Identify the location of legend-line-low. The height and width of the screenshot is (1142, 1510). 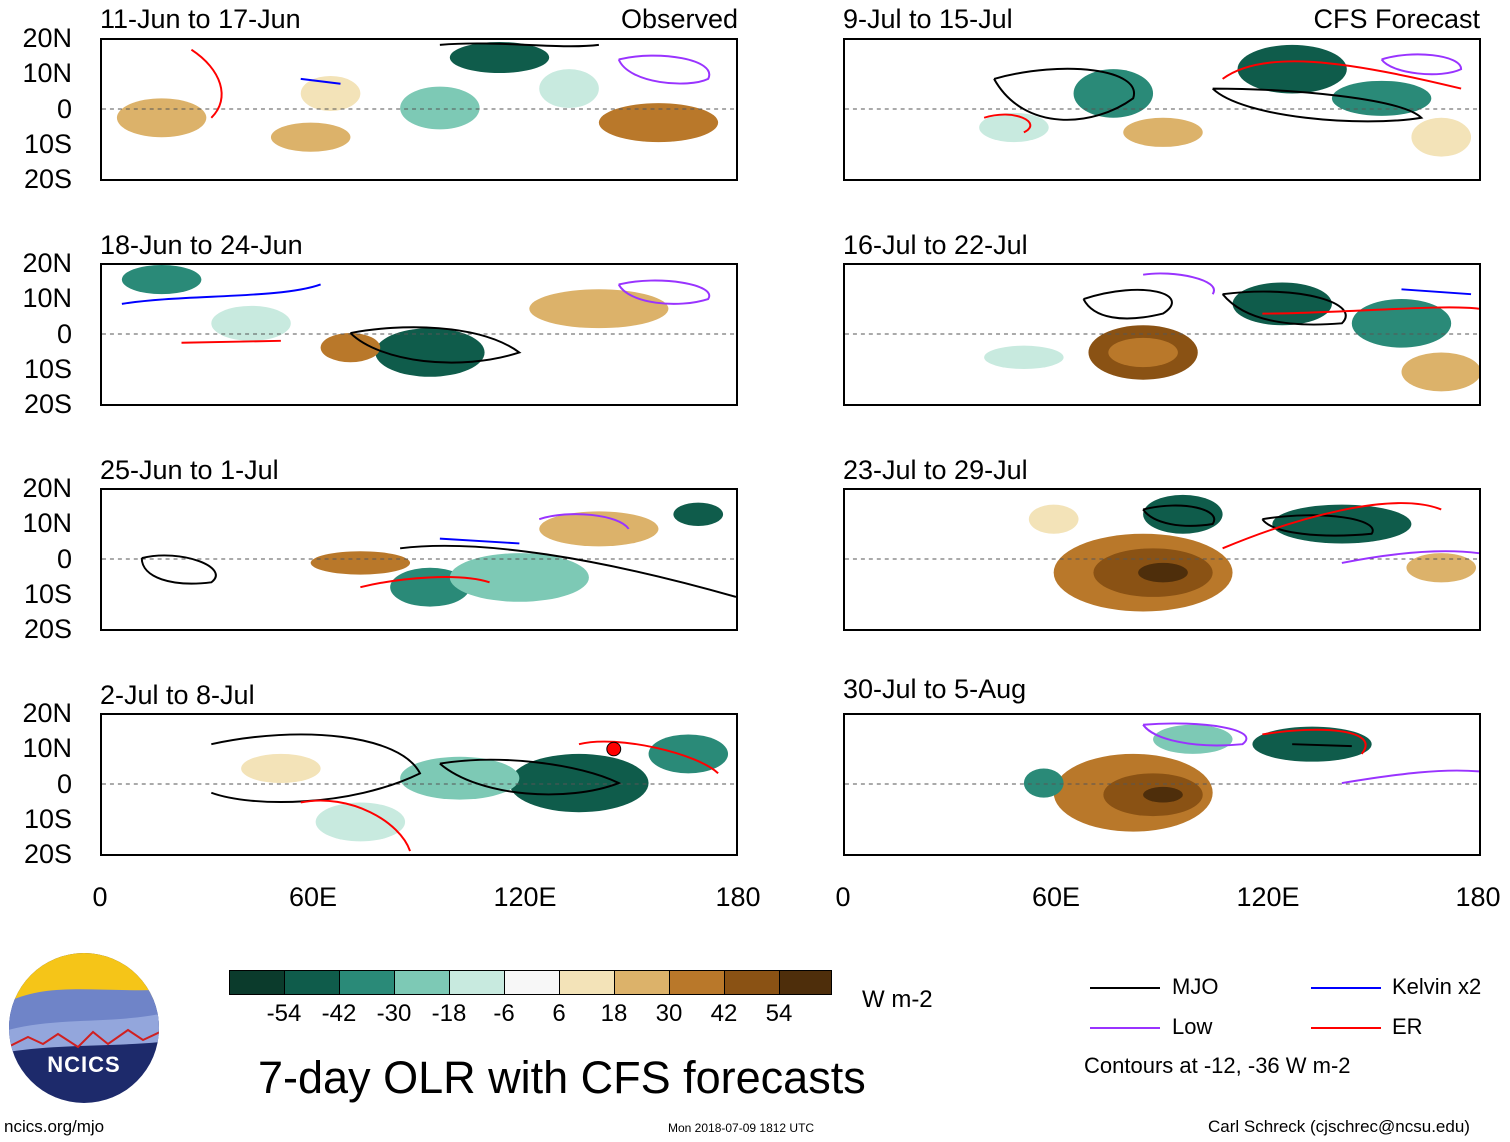
(1125, 1028).